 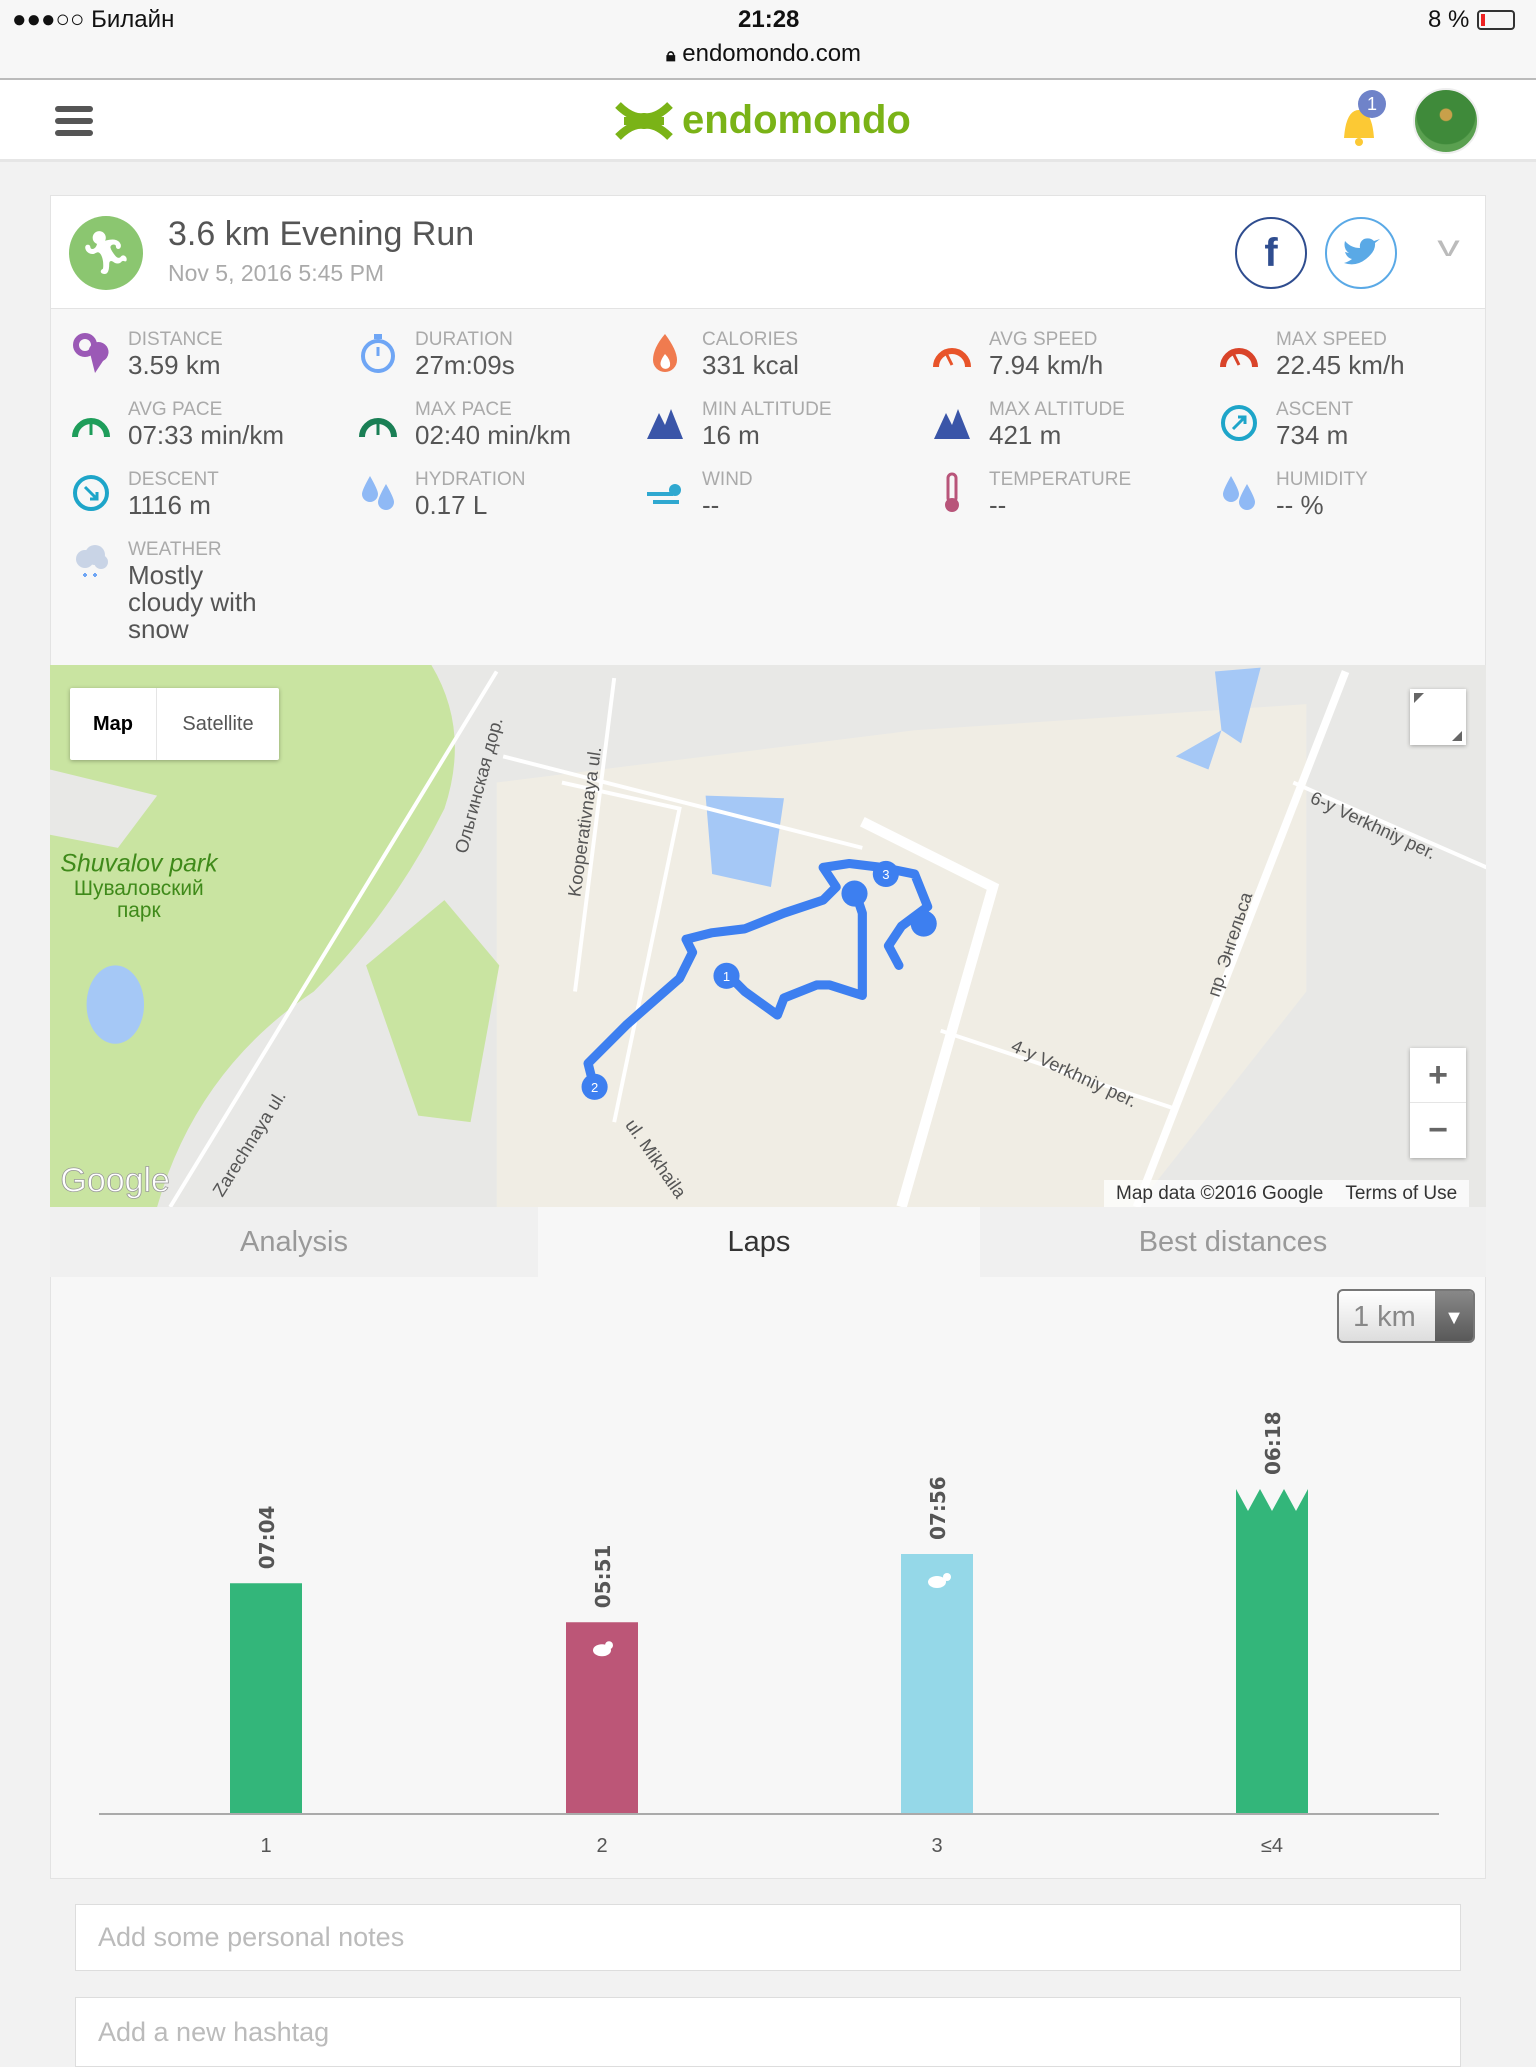 What do you see at coordinates (1340, 365) in the screenshot?
I see `stat-value: 22.45 km/h` at bounding box center [1340, 365].